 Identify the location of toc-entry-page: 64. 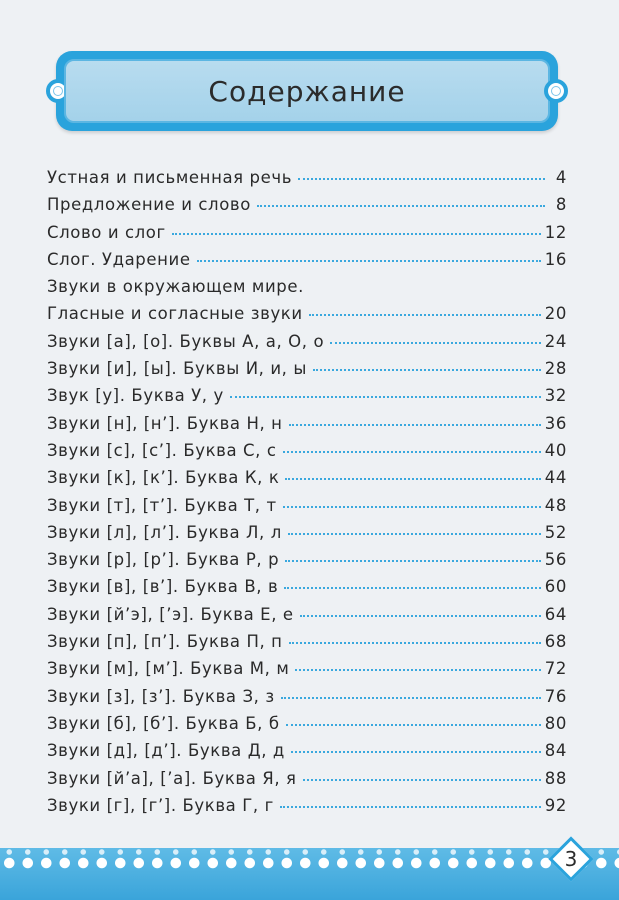
(555, 614).